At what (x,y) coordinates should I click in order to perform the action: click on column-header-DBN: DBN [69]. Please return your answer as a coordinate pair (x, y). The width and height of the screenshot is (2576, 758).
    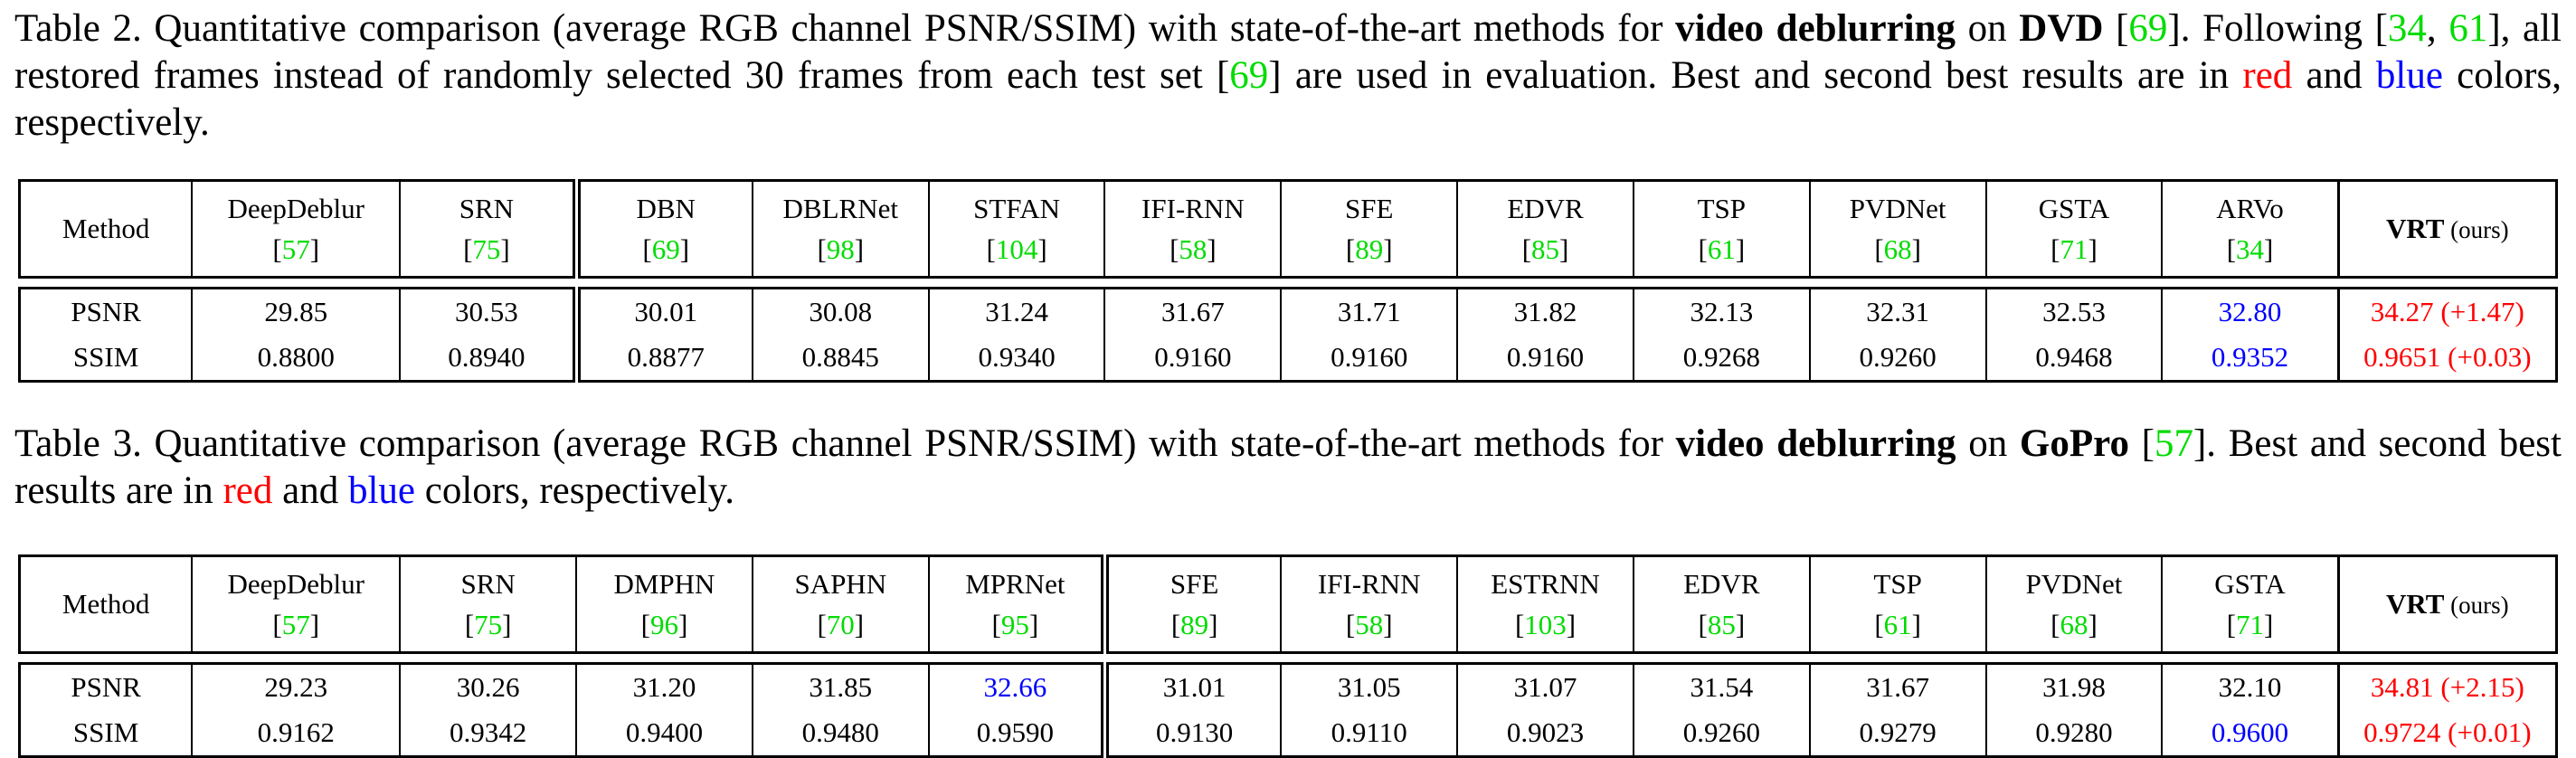
    Looking at the image, I should click on (663, 229).